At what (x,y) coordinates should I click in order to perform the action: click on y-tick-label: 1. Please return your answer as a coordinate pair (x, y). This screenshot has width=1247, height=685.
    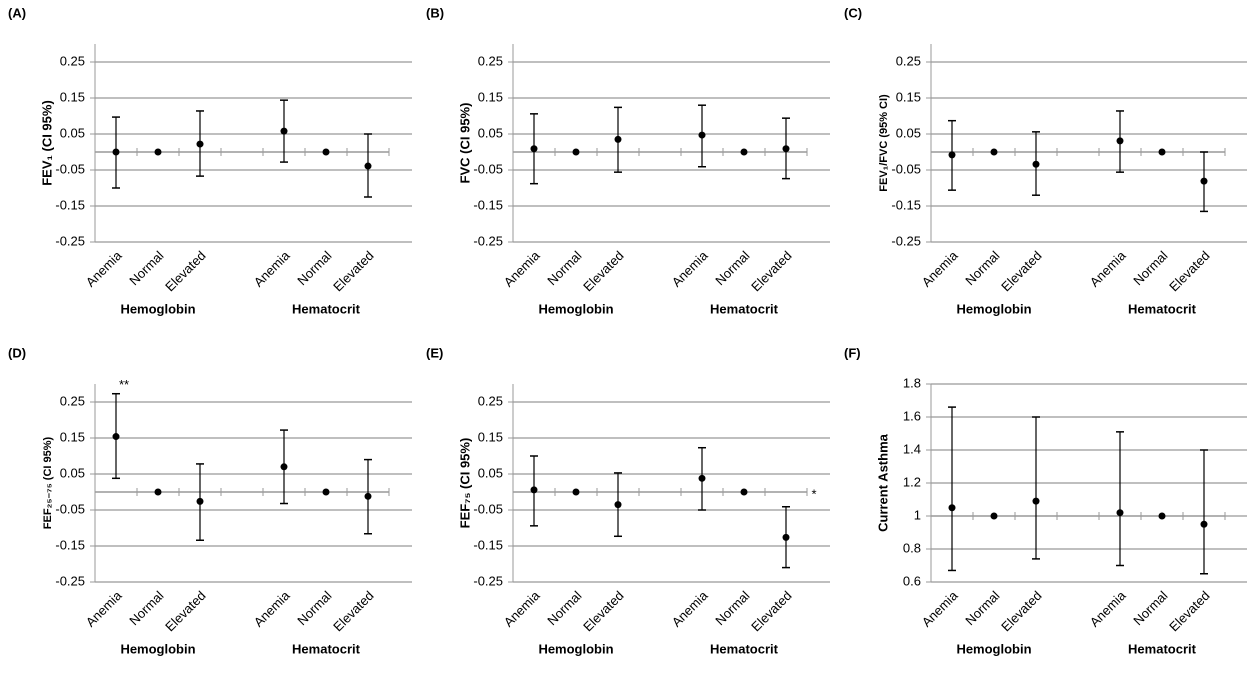
    Looking at the image, I should click on (917, 514).